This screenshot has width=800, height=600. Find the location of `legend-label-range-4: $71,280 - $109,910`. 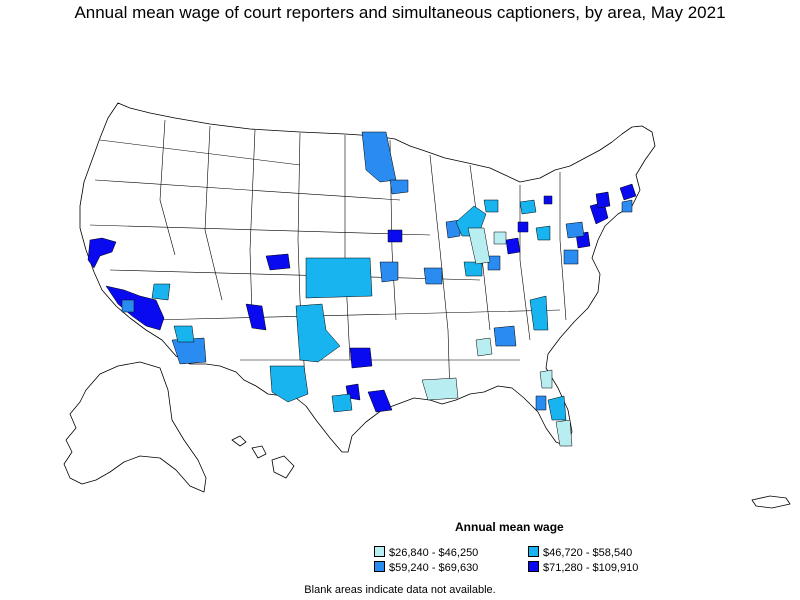

legend-label-range-4: $71,280 - $109,910 is located at coordinates (591, 568).